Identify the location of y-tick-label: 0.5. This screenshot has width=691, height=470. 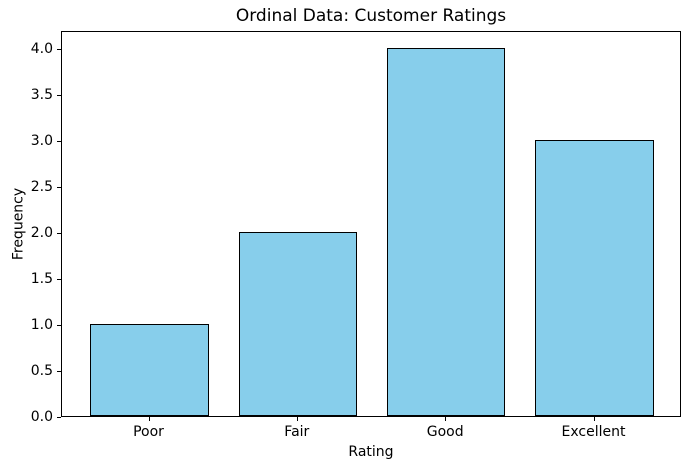
(41, 371).